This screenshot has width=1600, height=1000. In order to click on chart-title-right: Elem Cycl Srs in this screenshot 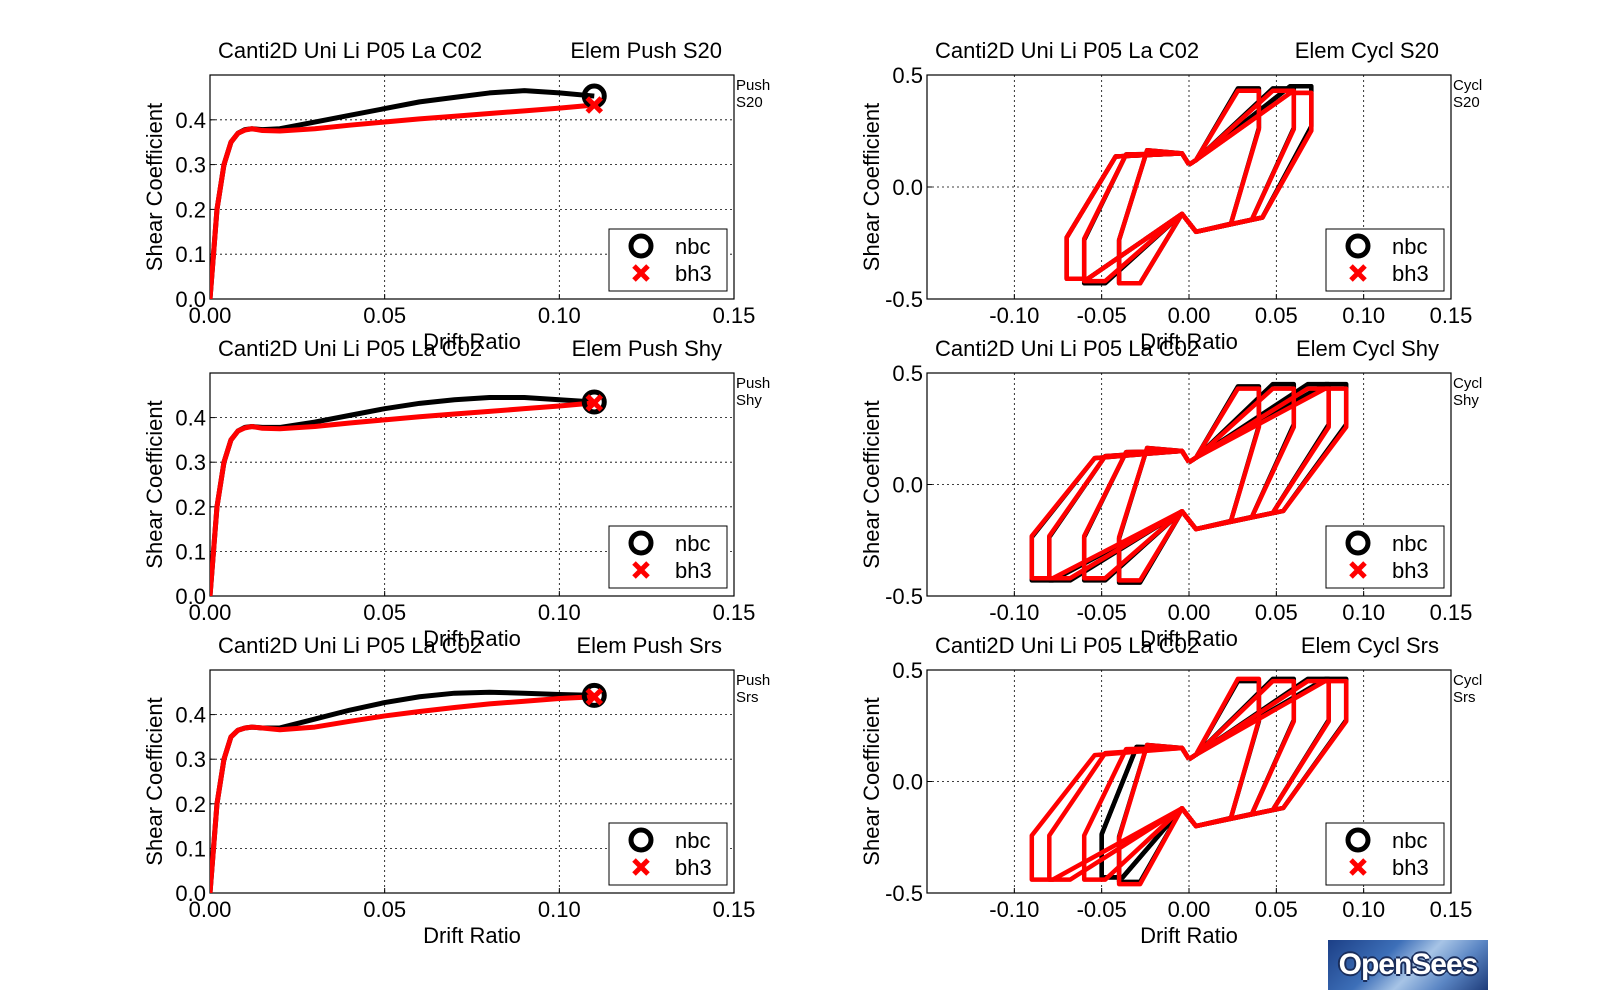, I will do `click(1370, 645)`.